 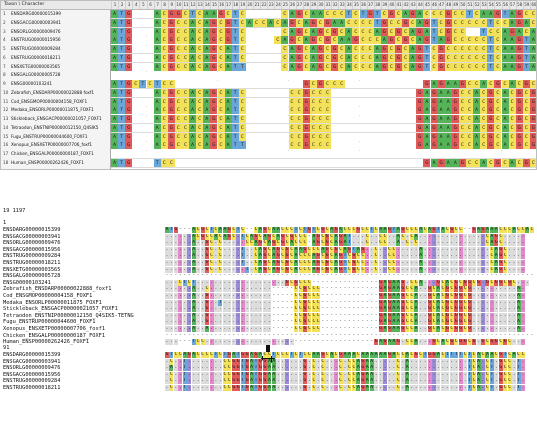 I want to click on column-header: 46, so click(x=434, y=5).